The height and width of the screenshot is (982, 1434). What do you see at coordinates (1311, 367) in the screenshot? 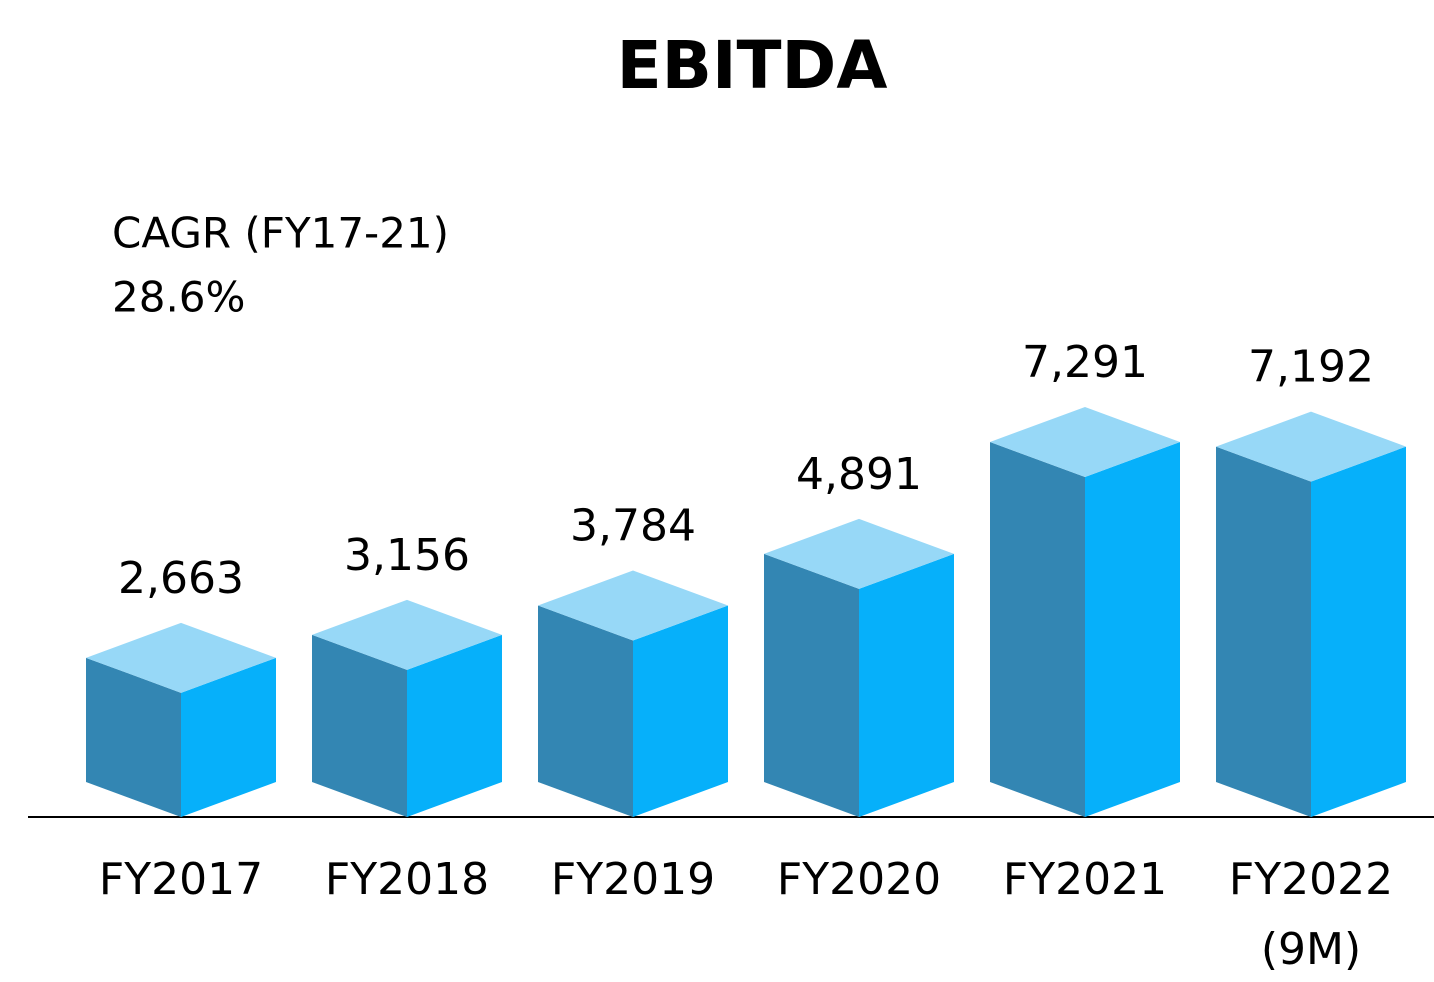
I see `value-label: 7,192` at bounding box center [1311, 367].